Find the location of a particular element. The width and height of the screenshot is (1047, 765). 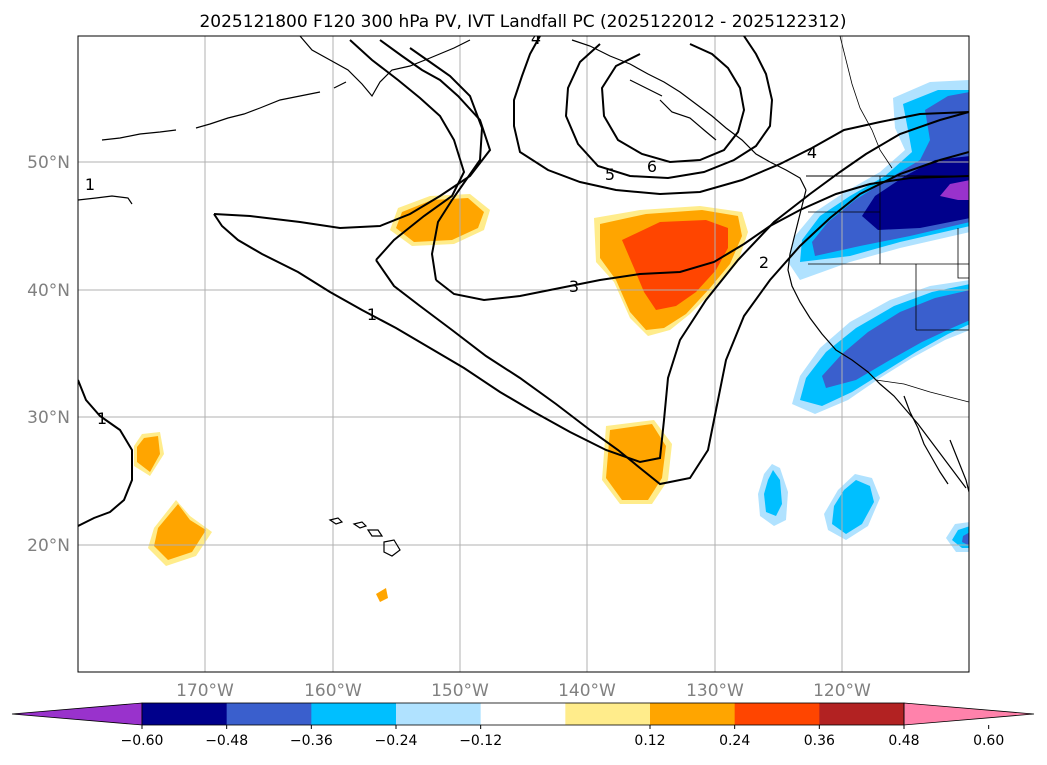

negative-anomaly-north-max is located at coordinates (954, 190).